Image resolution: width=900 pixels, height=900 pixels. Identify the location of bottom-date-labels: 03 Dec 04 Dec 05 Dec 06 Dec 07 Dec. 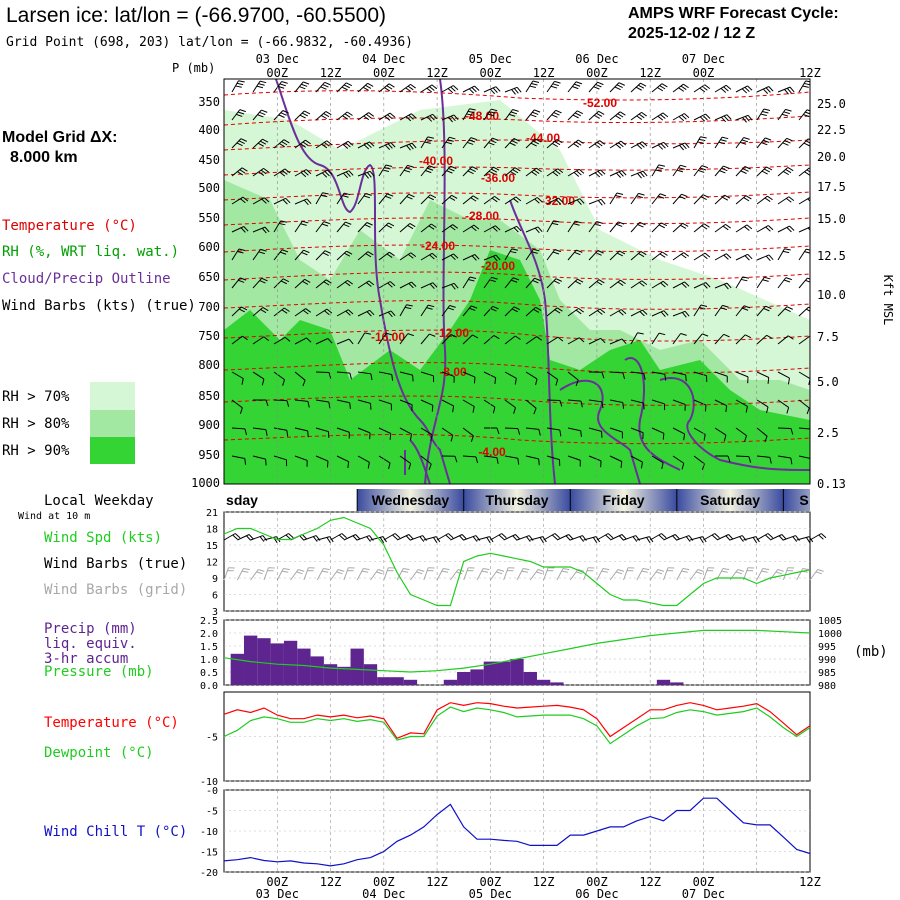
(491, 893).